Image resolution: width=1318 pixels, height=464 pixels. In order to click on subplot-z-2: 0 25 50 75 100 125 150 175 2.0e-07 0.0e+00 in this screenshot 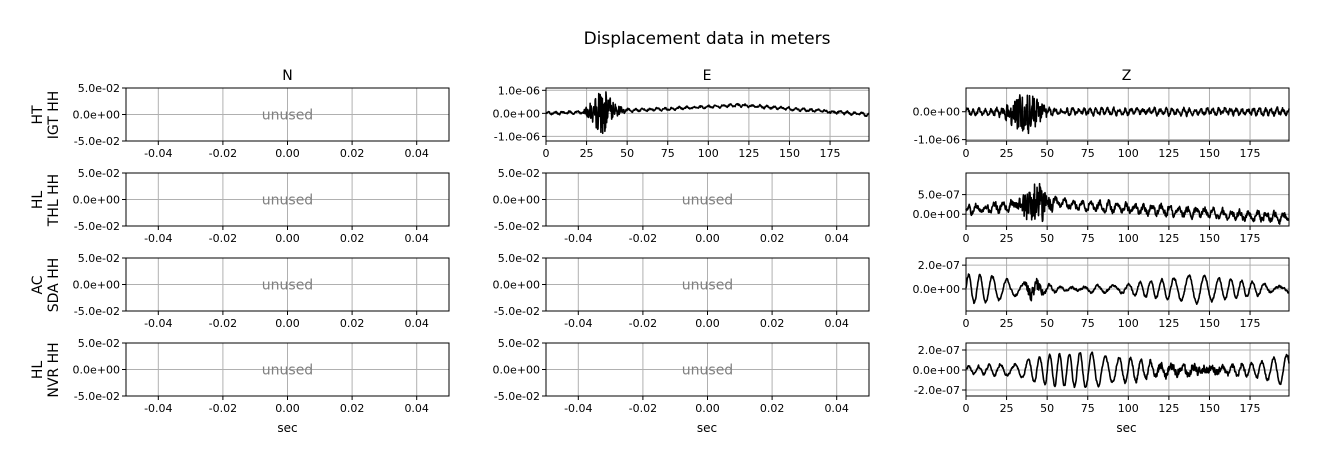, I will do `click(1101, 293)`.